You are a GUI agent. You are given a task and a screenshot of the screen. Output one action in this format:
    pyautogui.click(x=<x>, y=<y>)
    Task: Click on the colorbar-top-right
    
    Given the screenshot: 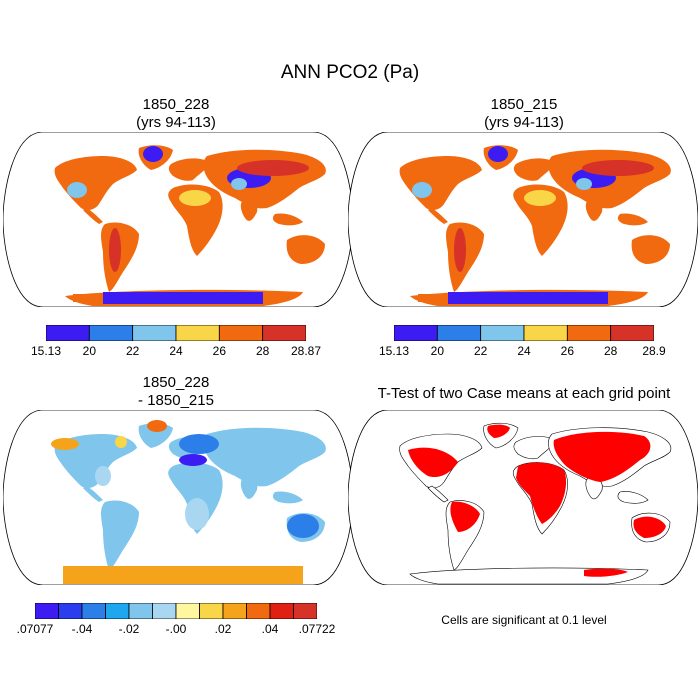 What is the action you would take?
    pyautogui.click(x=524, y=333)
    